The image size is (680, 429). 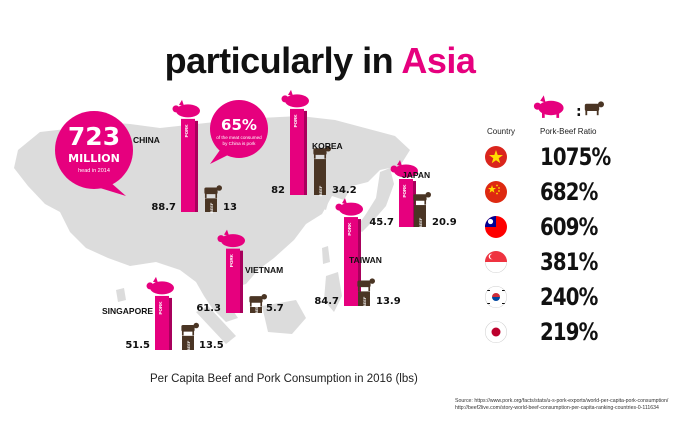 What do you see at coordinates (496, 297) in the screenshot?
I see `korea-flag-icon` at bounding box center [496, 297].